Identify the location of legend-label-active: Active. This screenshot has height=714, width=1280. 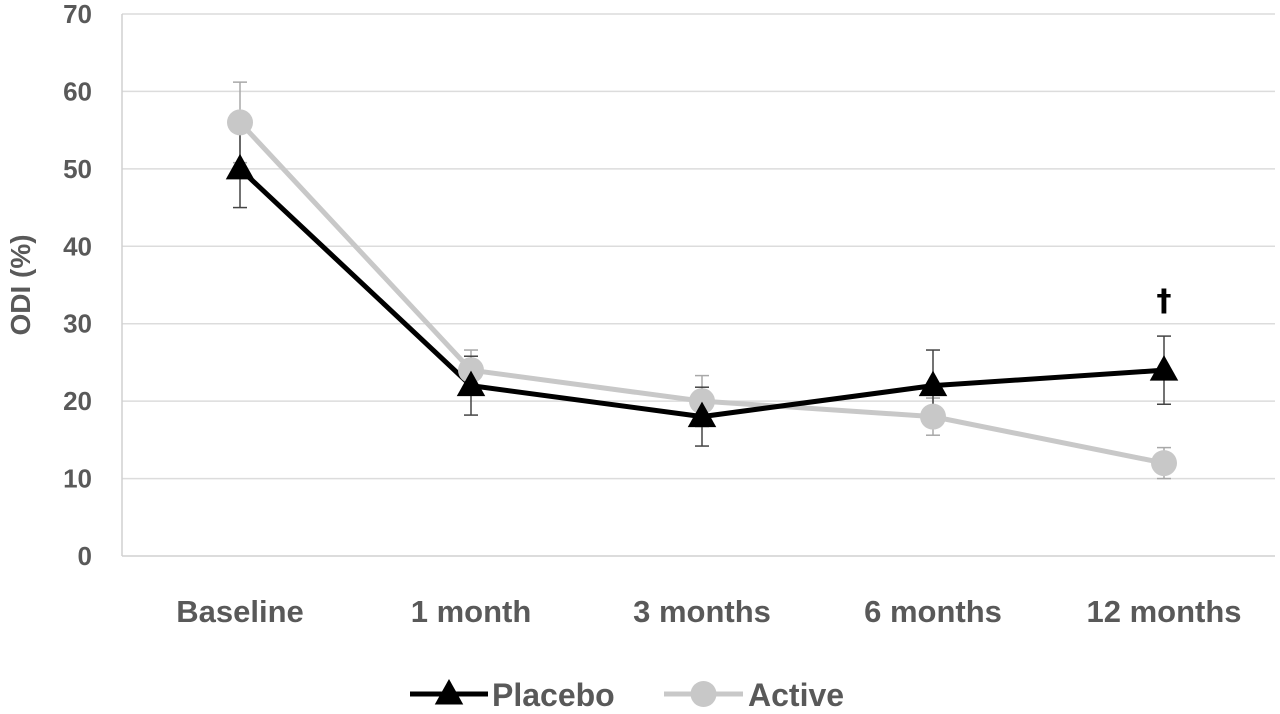
(796, 695).